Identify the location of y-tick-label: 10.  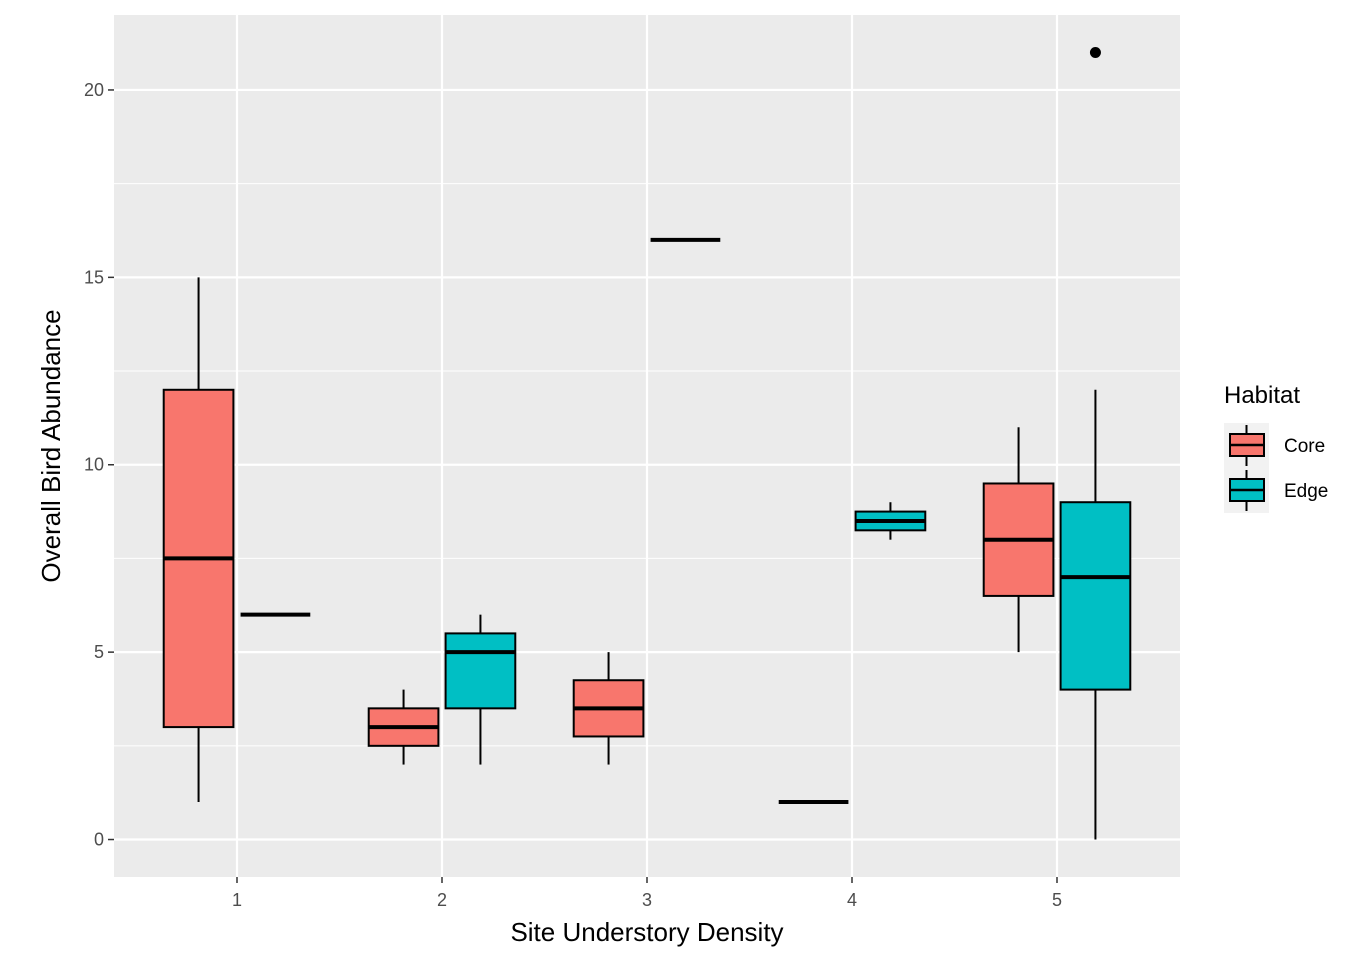
(94, 465).